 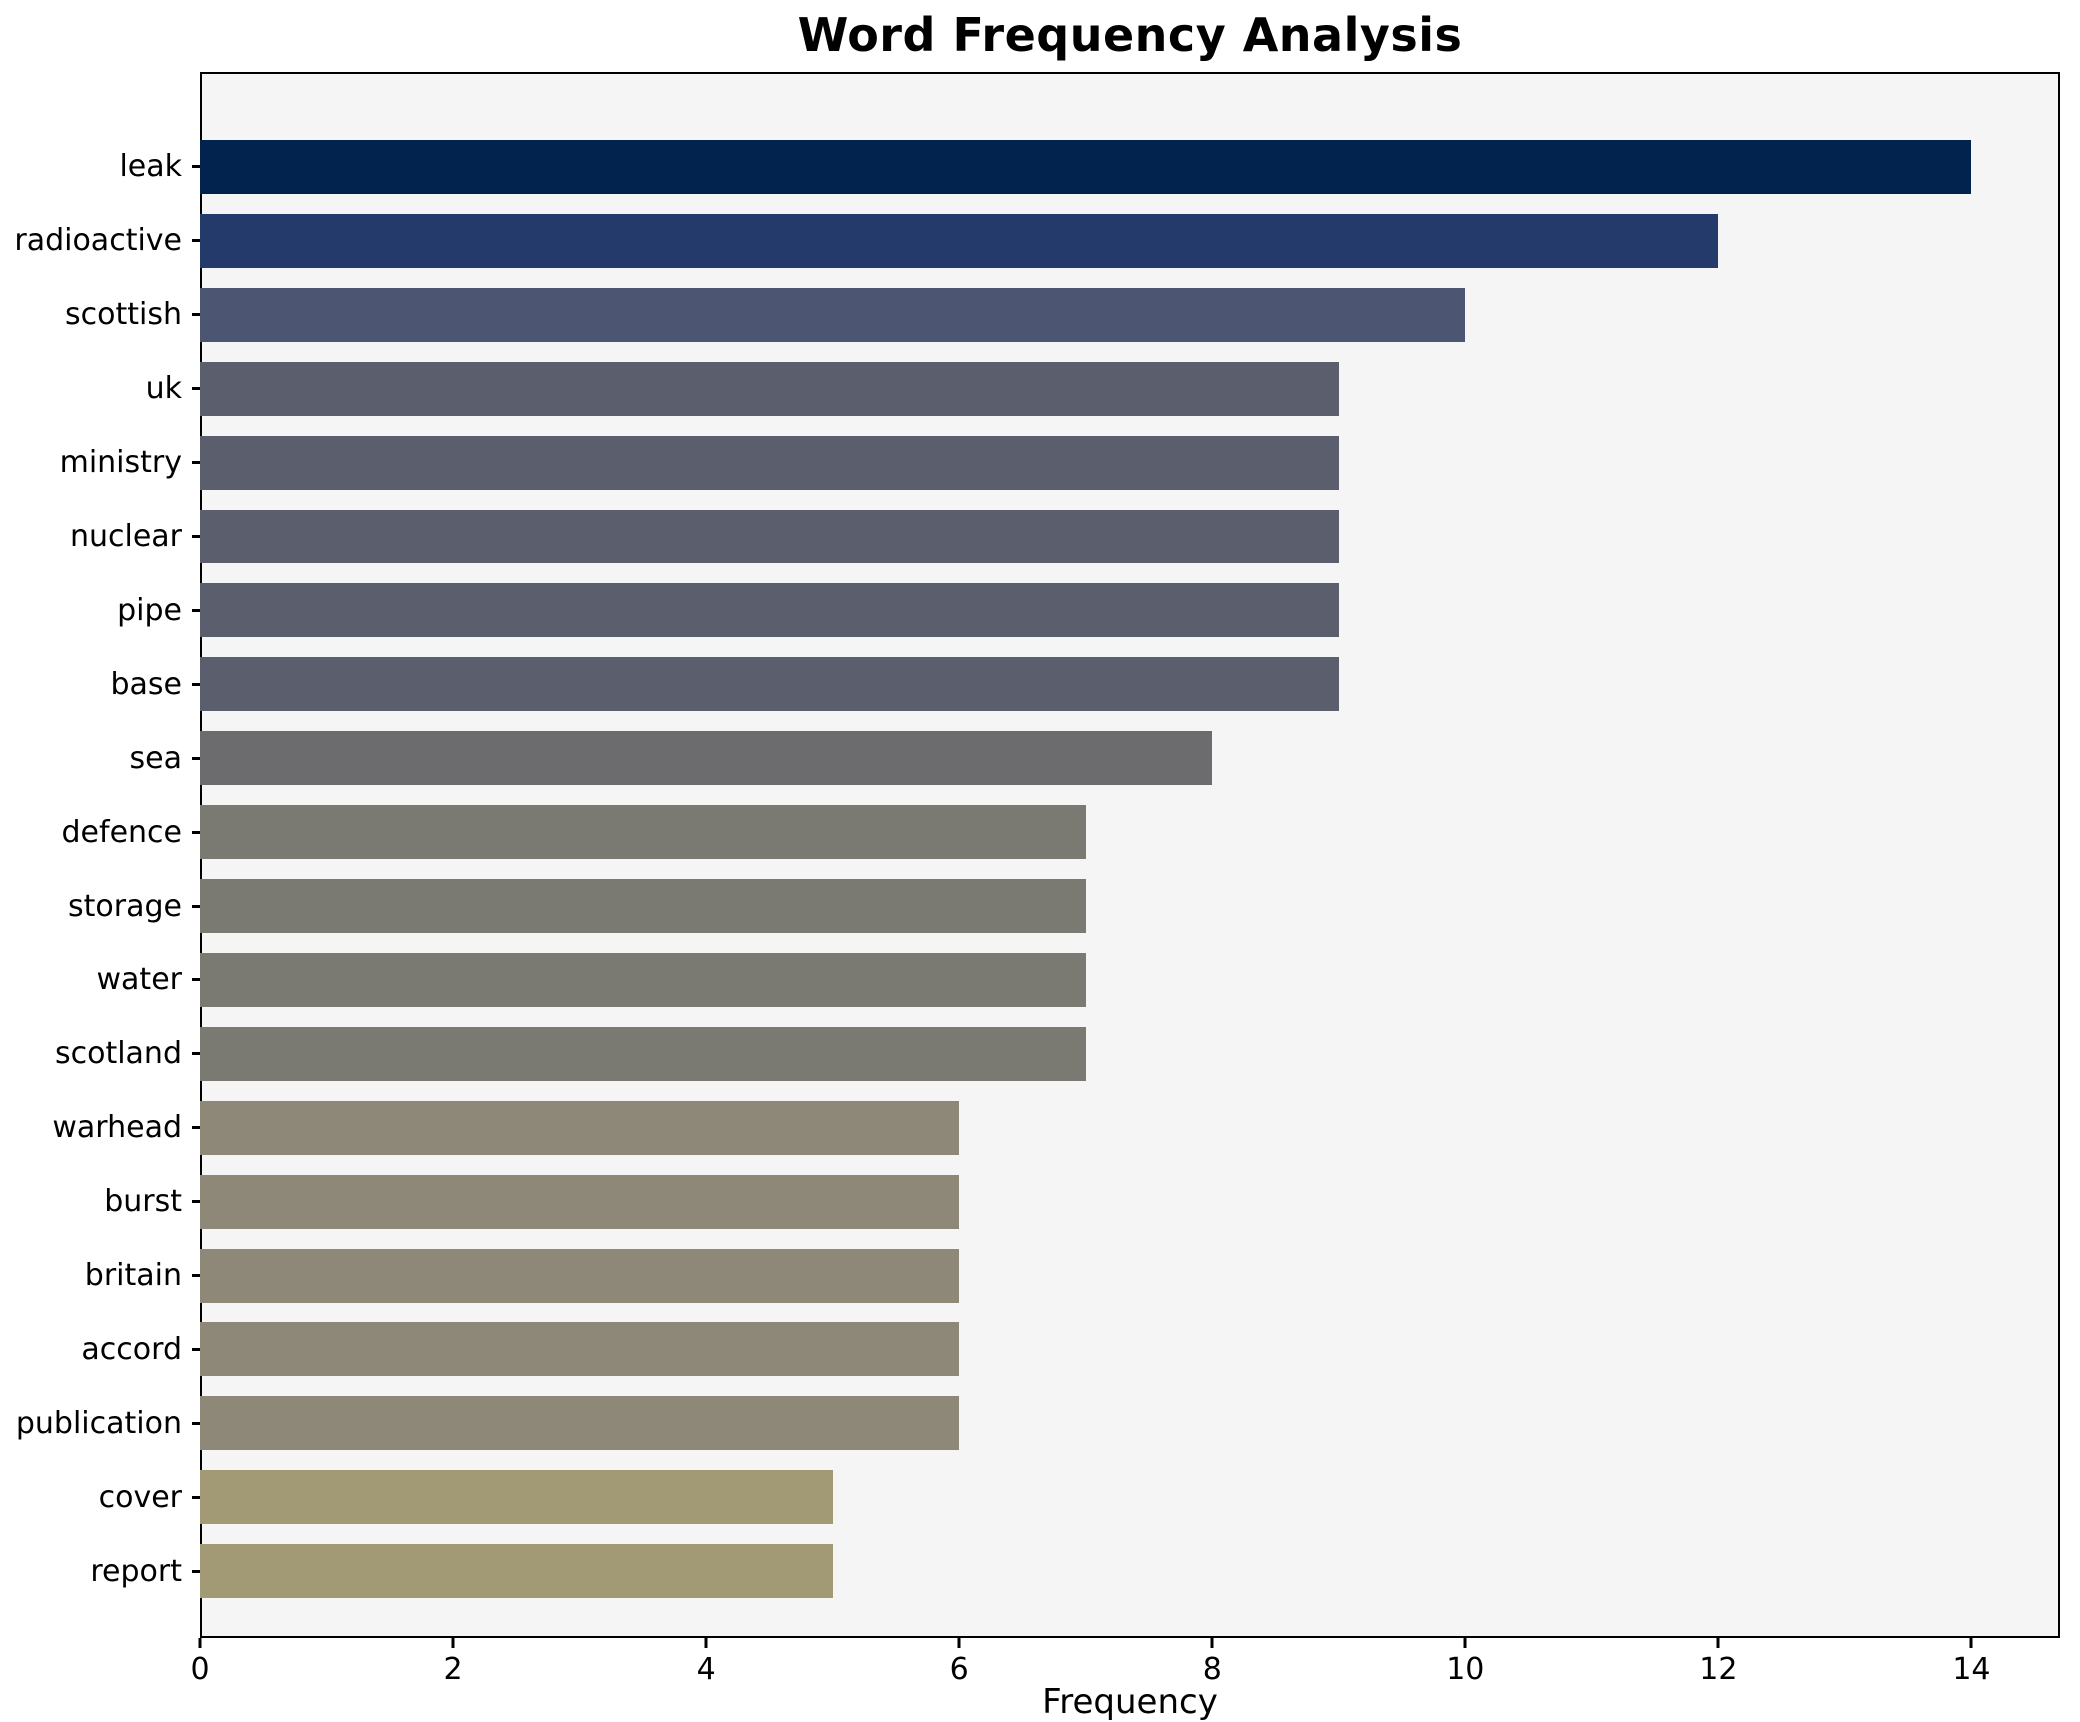 What do you see at coordinates (1130, 1702) in the screenshot?
I see `x-axis-label: Frequency` at bounding box center [1130, 1702].